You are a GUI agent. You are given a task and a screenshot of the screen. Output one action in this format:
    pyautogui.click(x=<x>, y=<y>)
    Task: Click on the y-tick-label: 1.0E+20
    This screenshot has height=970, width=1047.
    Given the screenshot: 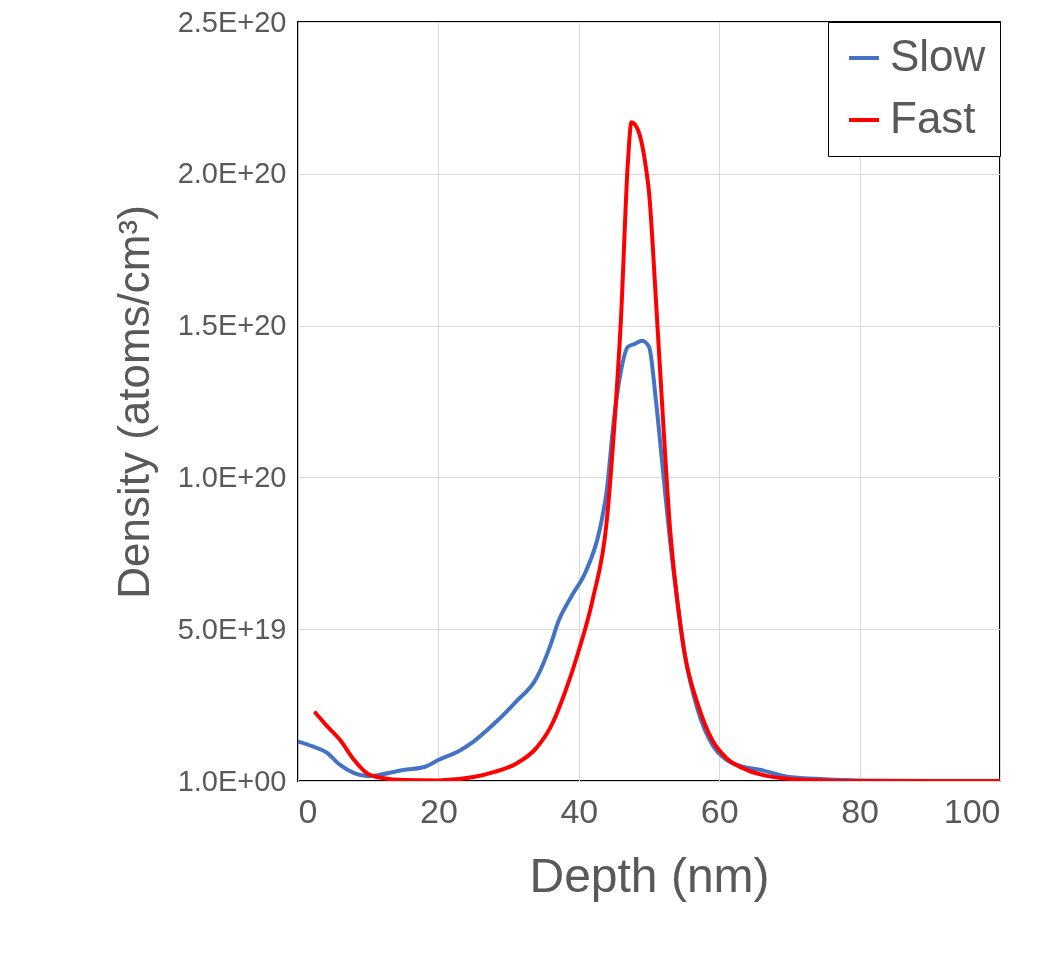 What is the action you would take?
    pyautogui.click(x=232, y=476)
    